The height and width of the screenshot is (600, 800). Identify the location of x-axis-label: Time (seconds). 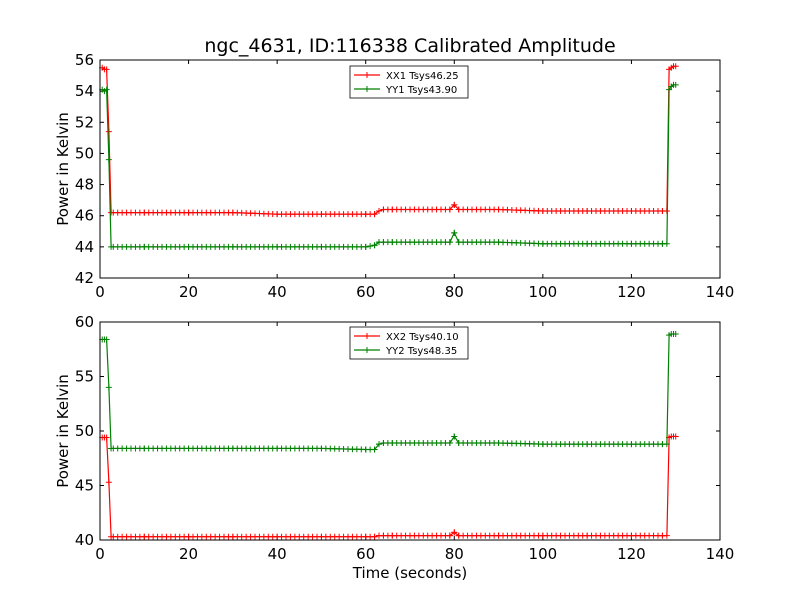
(410, 573).